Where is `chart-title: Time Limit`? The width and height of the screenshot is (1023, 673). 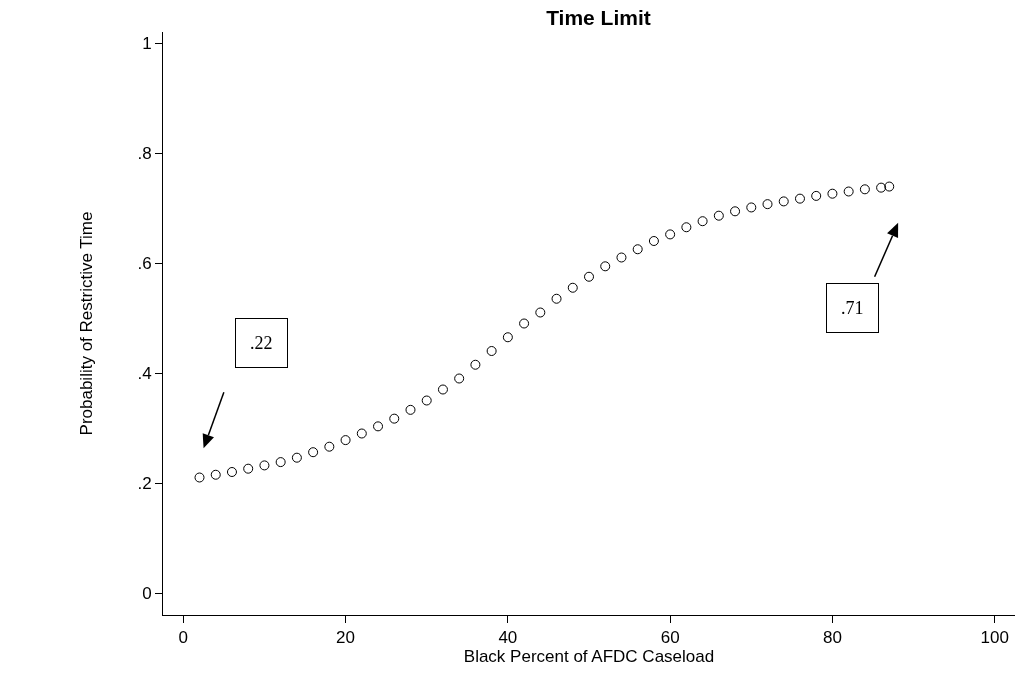 chart-title: Time Limit is located at coordinates (598, 17).